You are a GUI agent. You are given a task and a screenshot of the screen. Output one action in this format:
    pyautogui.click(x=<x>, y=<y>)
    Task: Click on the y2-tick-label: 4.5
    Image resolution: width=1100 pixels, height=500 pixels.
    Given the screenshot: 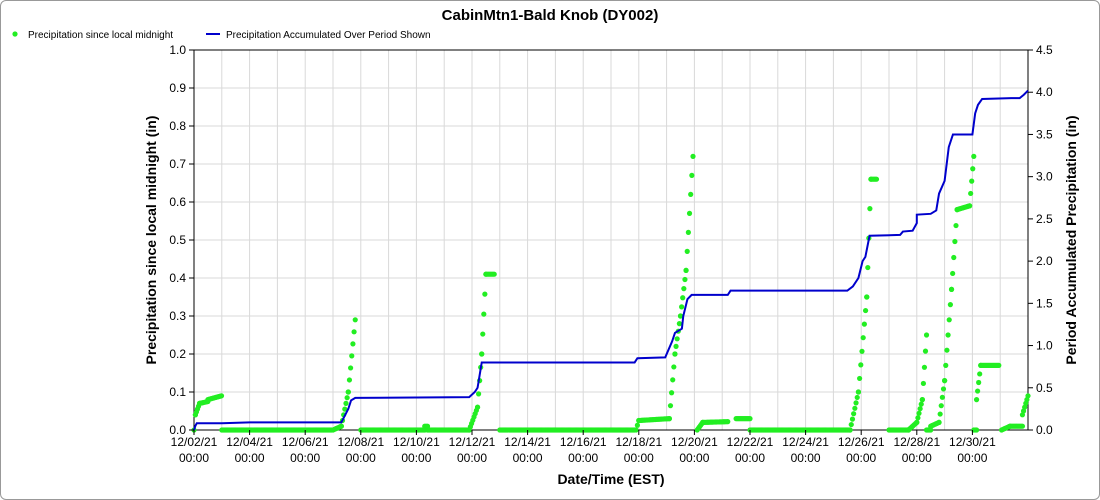 What is the action you would take?
    pyautogui.click(x=1044, y=50)
    